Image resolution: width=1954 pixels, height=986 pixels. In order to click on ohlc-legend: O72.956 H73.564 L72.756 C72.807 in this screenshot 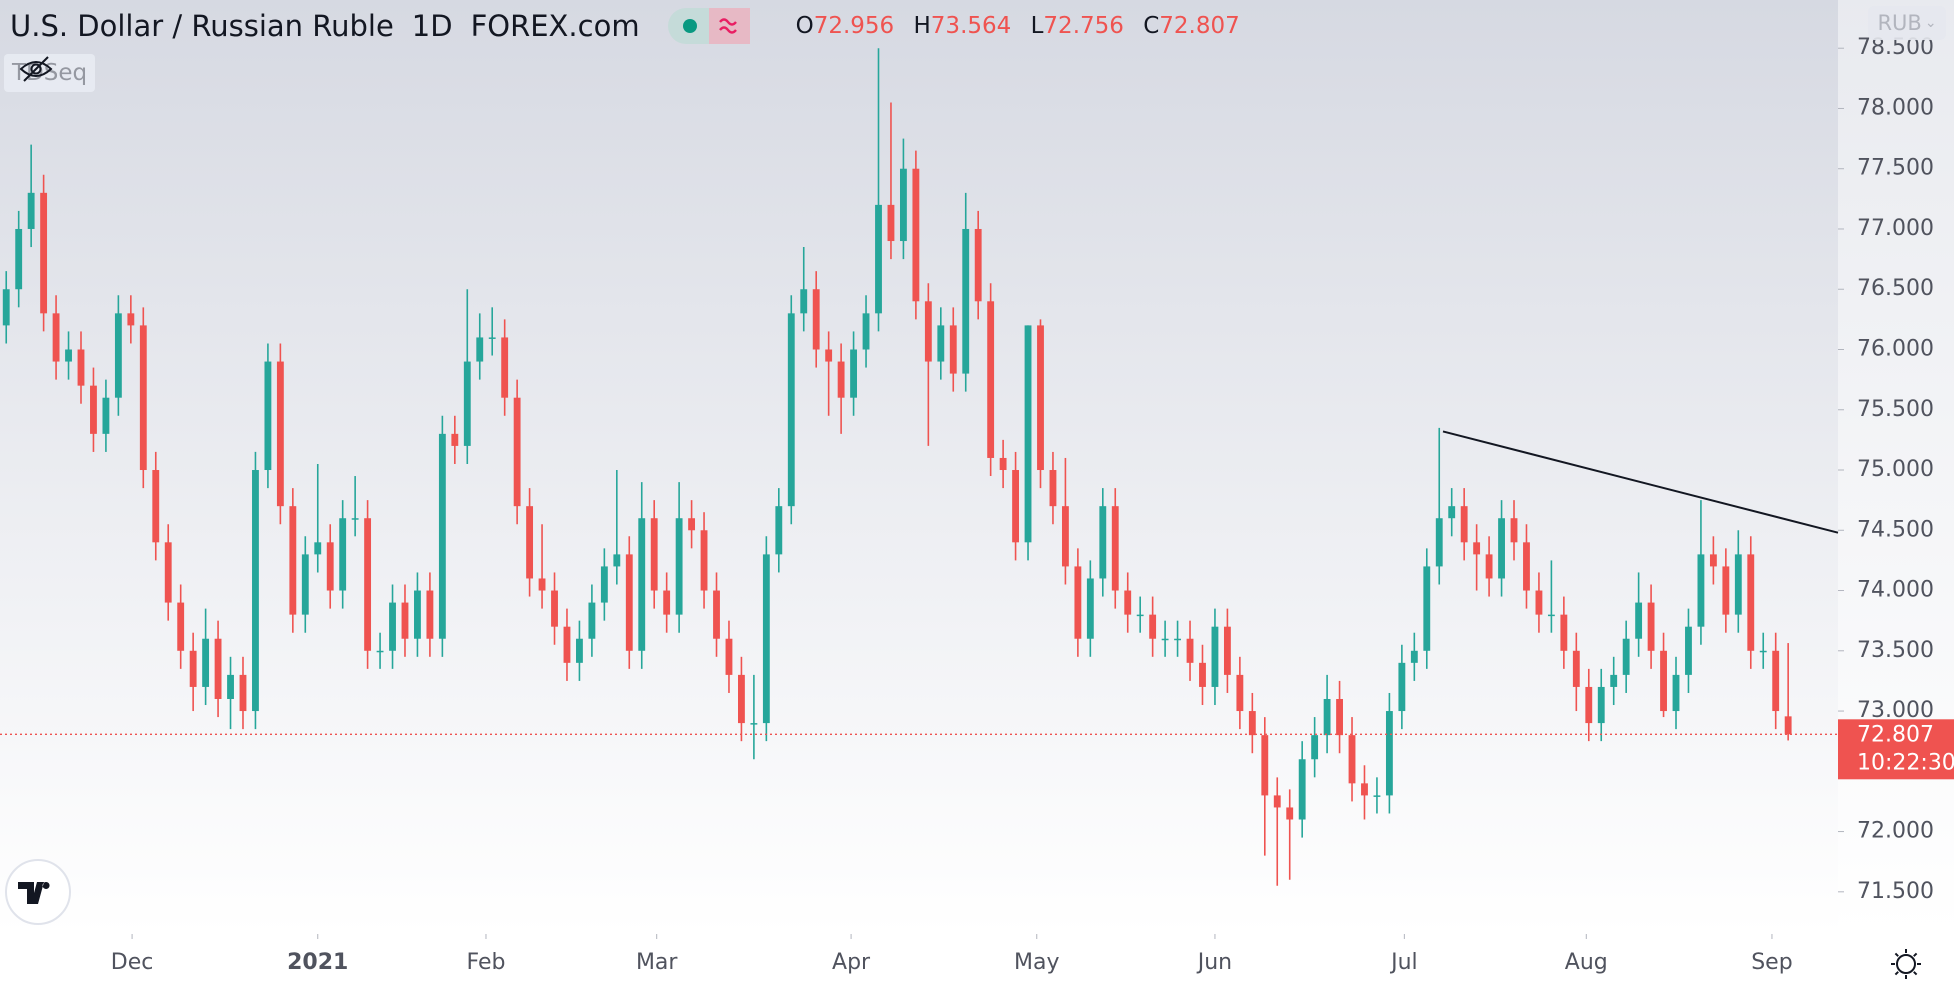, I will do `click(1012, 26)`.